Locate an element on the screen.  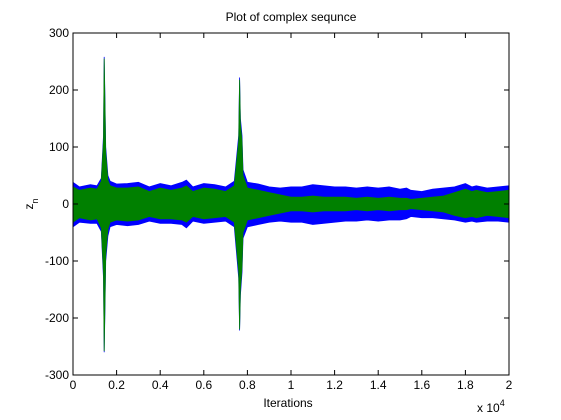
x-axis-label: Iterations is located at coordinates (287, 403).